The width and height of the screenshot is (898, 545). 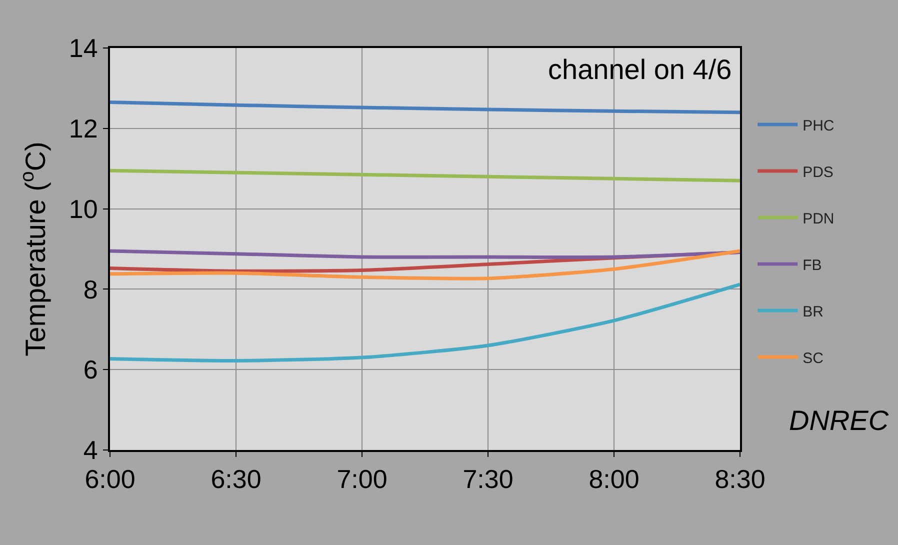 I want to click on x-tick-label: 7:30, so click(x=488, y=479).